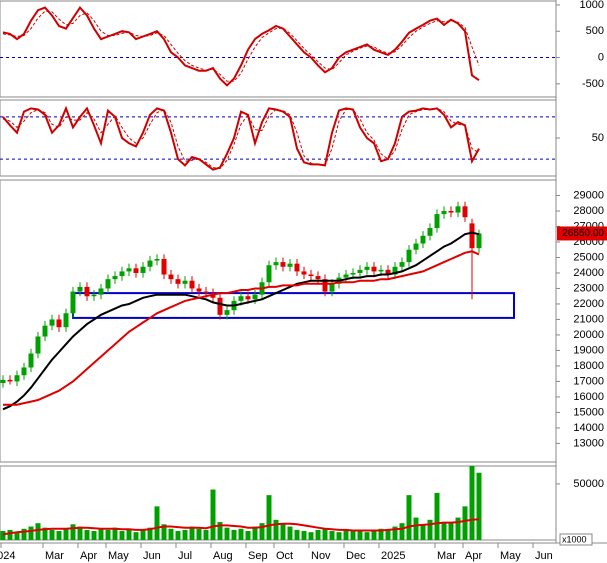 The width and height of the screenshot is (607, 563). I want to click on x-tick-label: May, so click(510, 556).